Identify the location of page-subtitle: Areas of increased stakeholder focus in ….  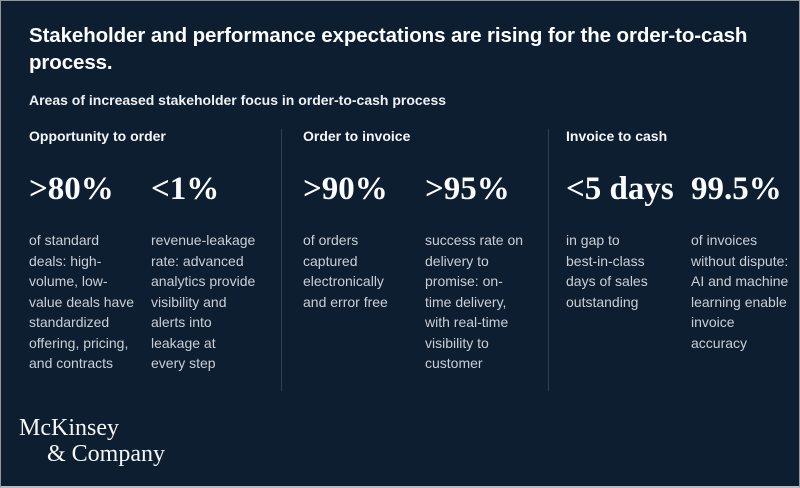
(238, 100).